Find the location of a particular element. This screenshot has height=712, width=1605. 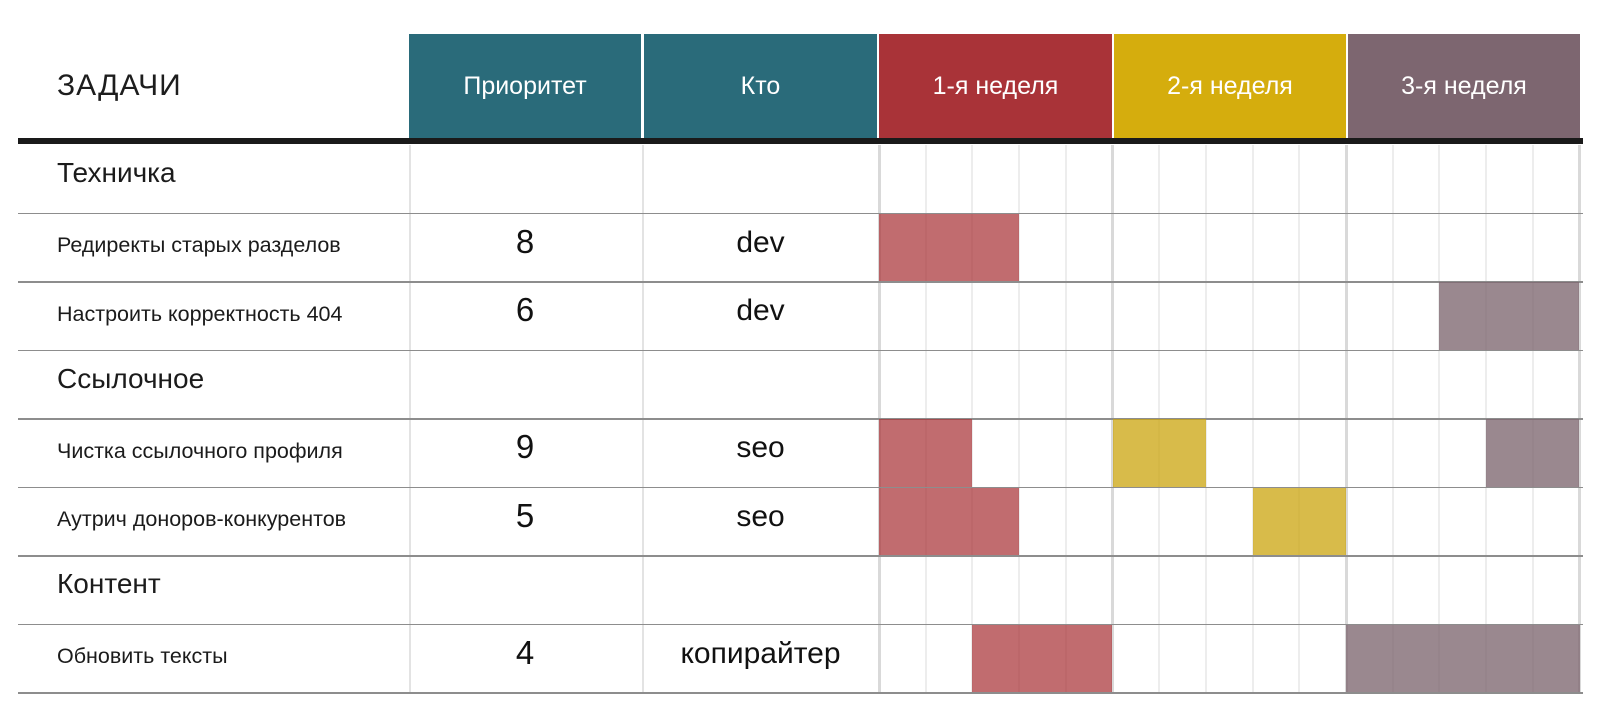

task-row: Аутрич доноров-конкурентов 5 seo is located at coordinates (802, 522).